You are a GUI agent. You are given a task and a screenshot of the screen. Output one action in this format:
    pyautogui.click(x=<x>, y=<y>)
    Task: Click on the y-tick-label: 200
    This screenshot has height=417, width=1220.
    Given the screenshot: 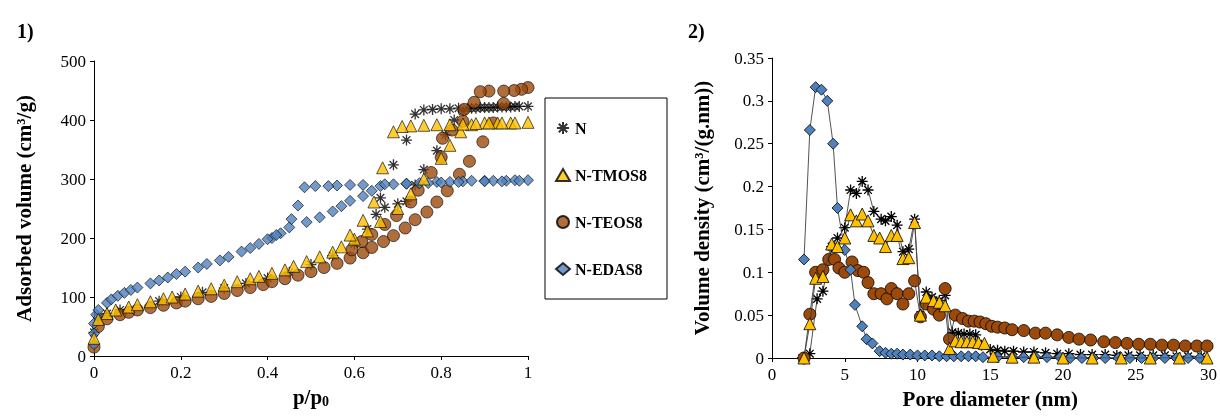 What is the action you would take?
    pyautogui.click(x=73, y=238)
    